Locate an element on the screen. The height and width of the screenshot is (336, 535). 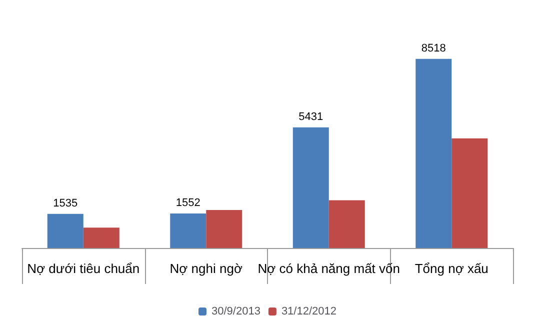
x-tick-label: Nợ dưới tiêu chuẩn is located at coordinates (83, 268).